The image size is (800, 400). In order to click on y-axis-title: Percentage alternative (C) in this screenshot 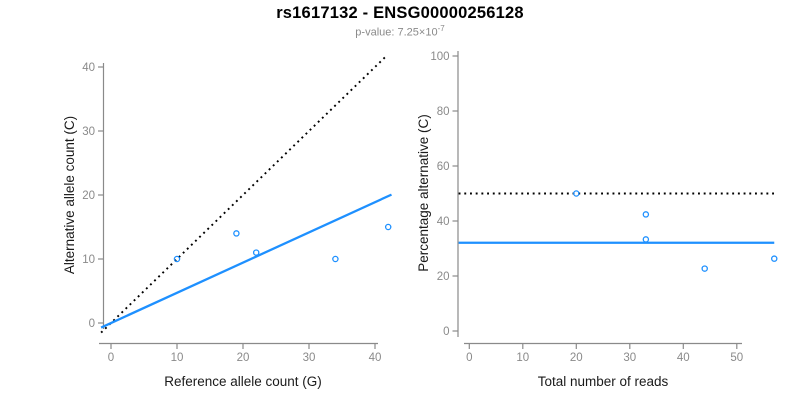, I will do `click(423, 193)`.